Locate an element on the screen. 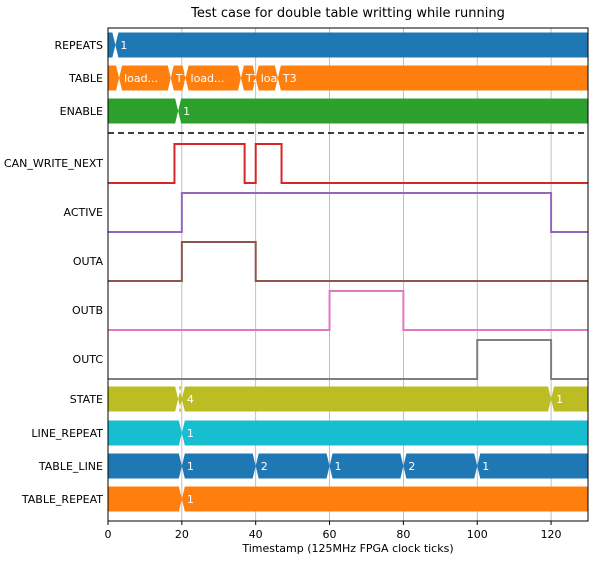 The image size is (600, 562). bus-value-label: T3 is located at coordinates (289, 78).